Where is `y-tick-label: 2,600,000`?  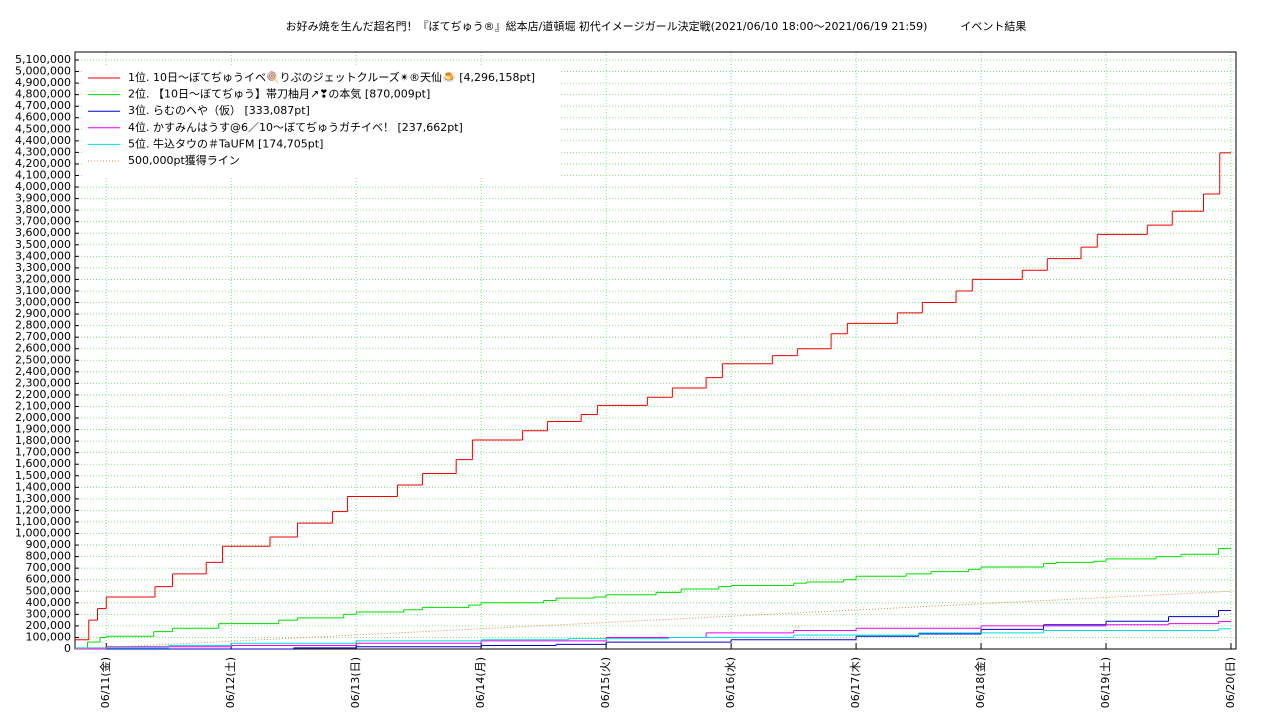
y-tick-label: 2,600,000 is located at coordinates (43, 348).